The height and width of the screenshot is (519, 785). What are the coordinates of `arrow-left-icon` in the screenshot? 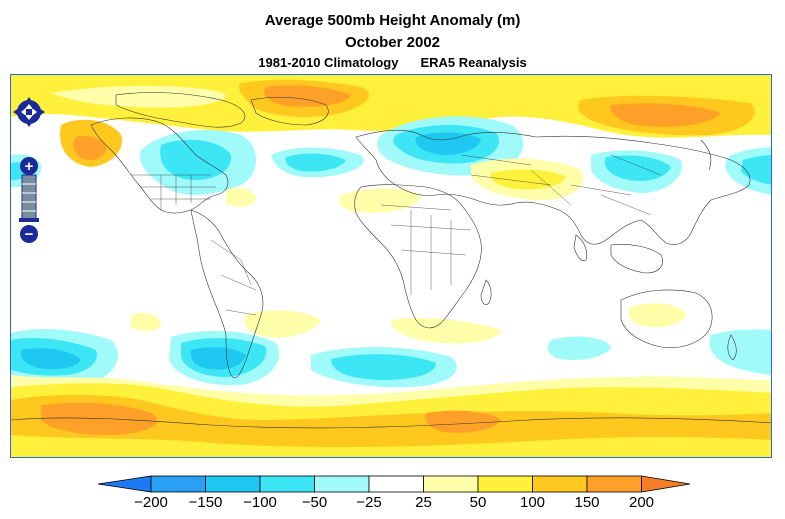 It's located at (17, 112).